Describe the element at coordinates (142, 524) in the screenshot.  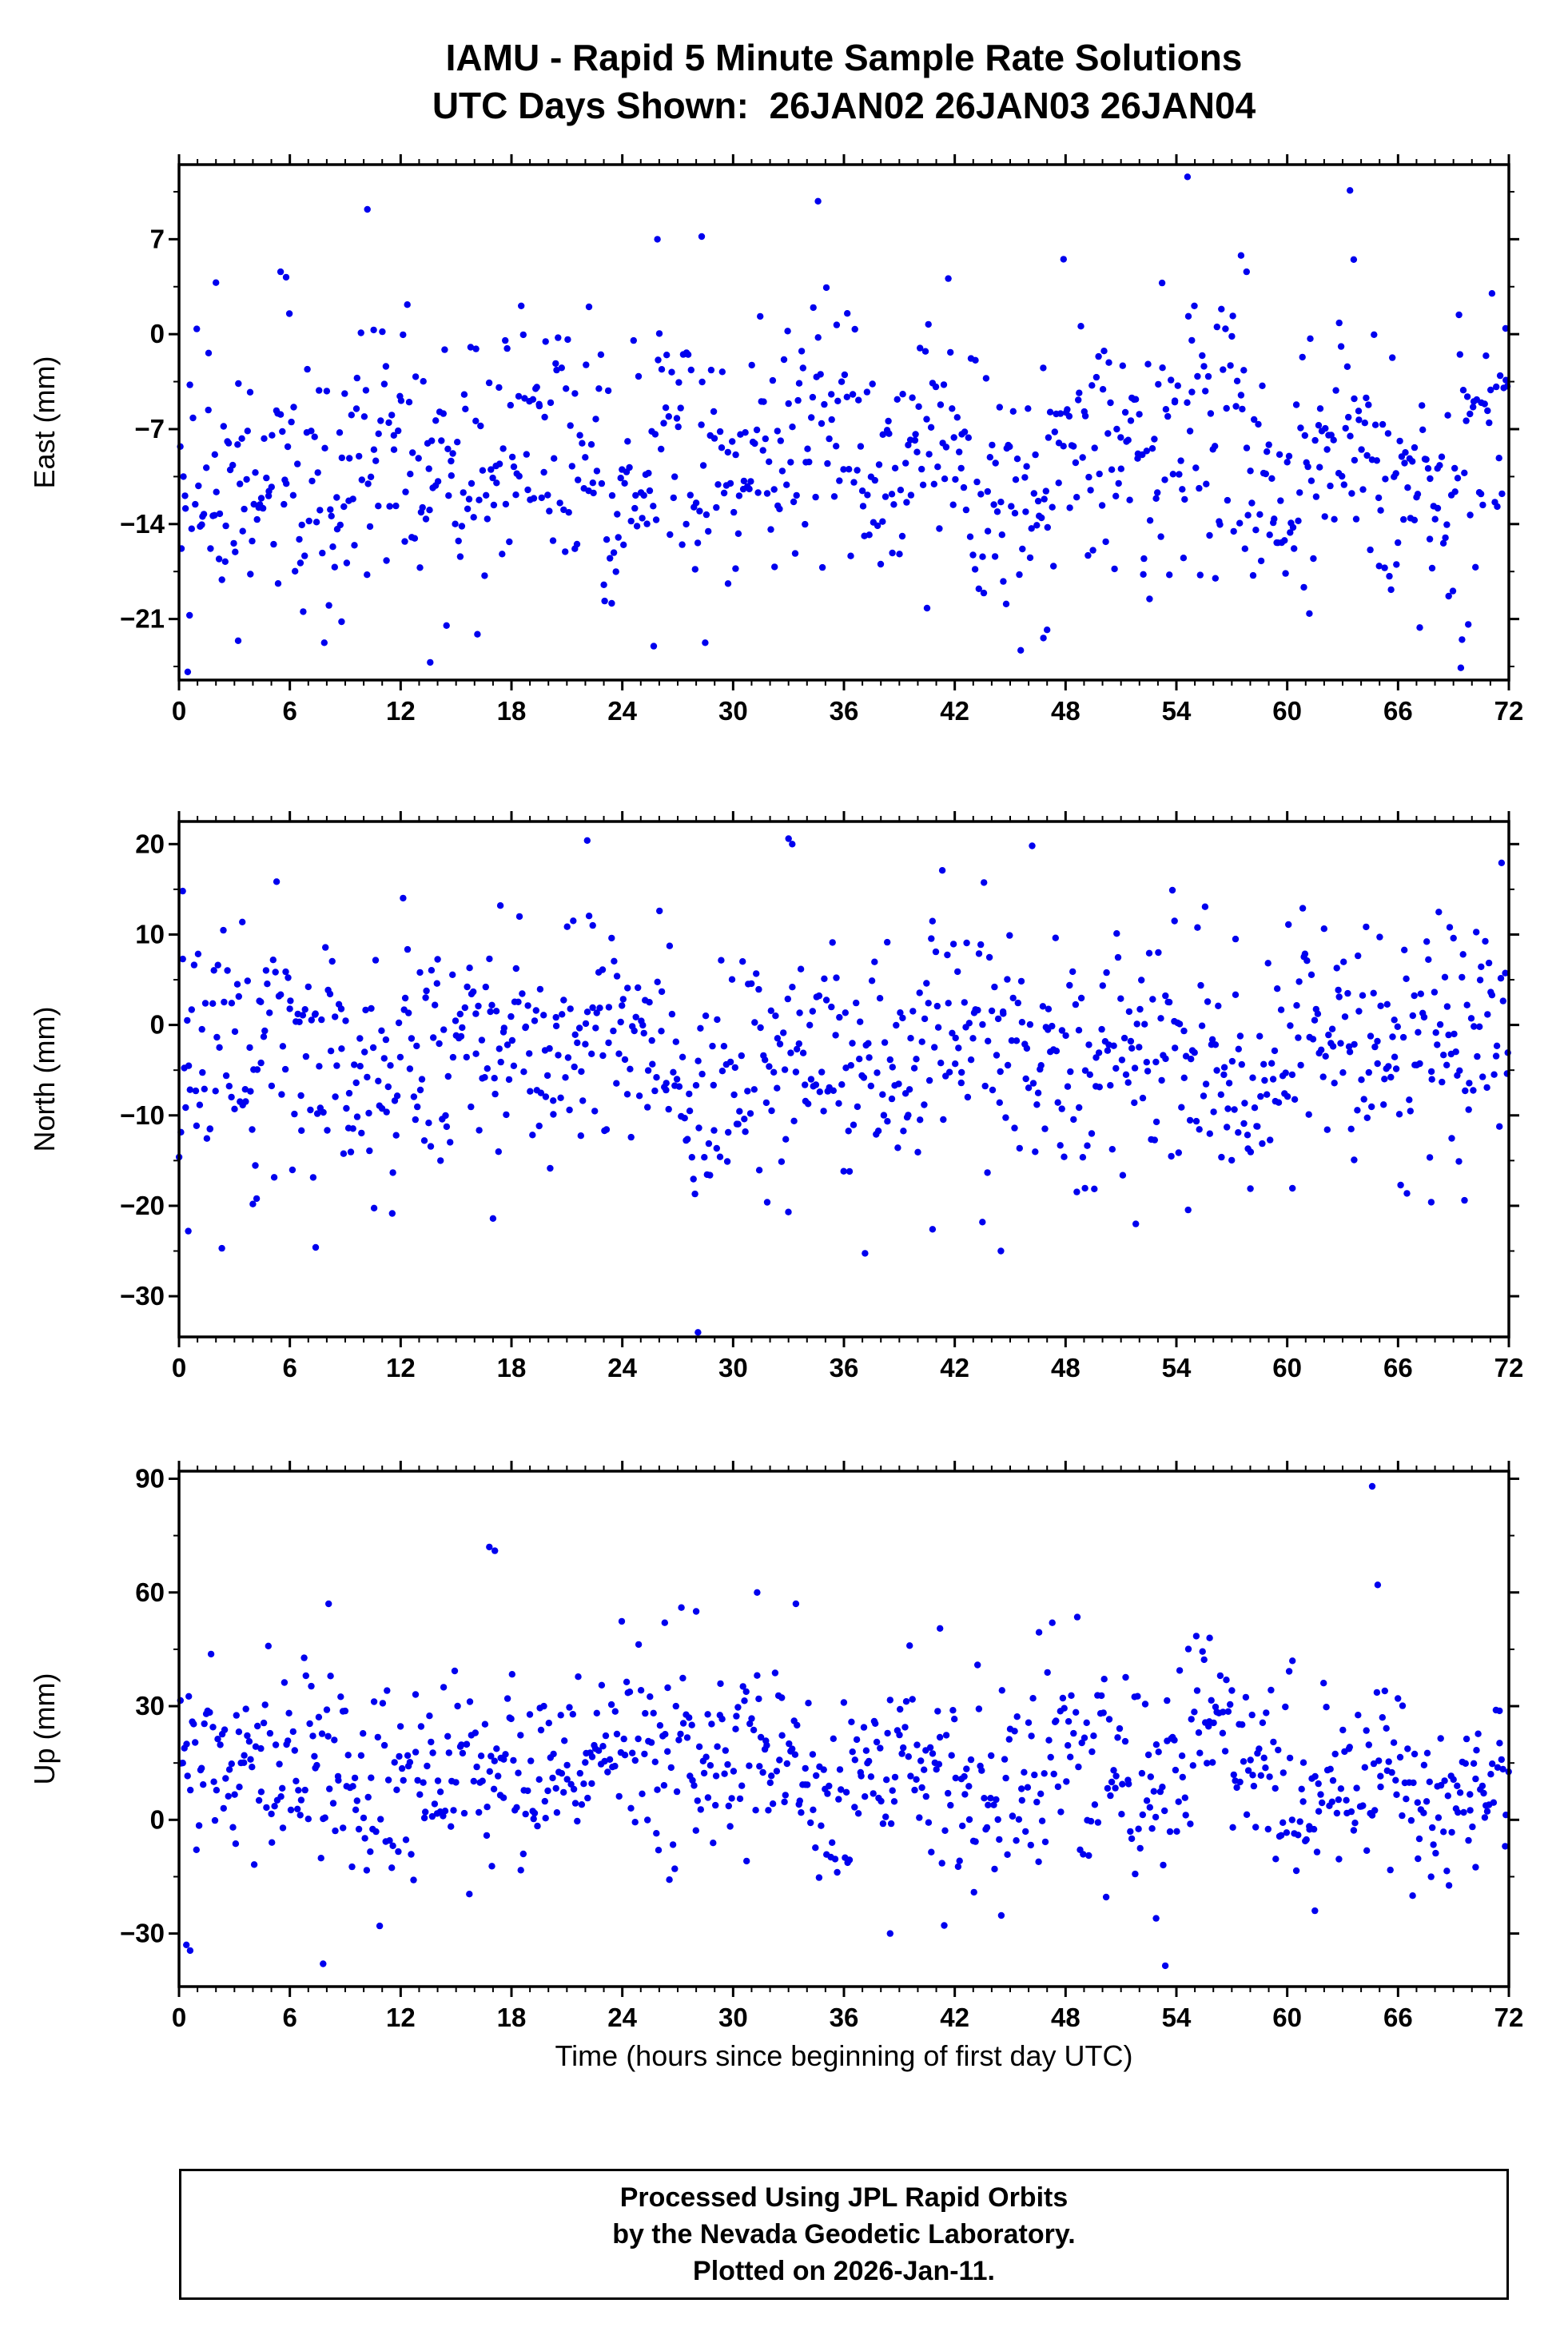
I see `y-tick-label: −14` at that location.